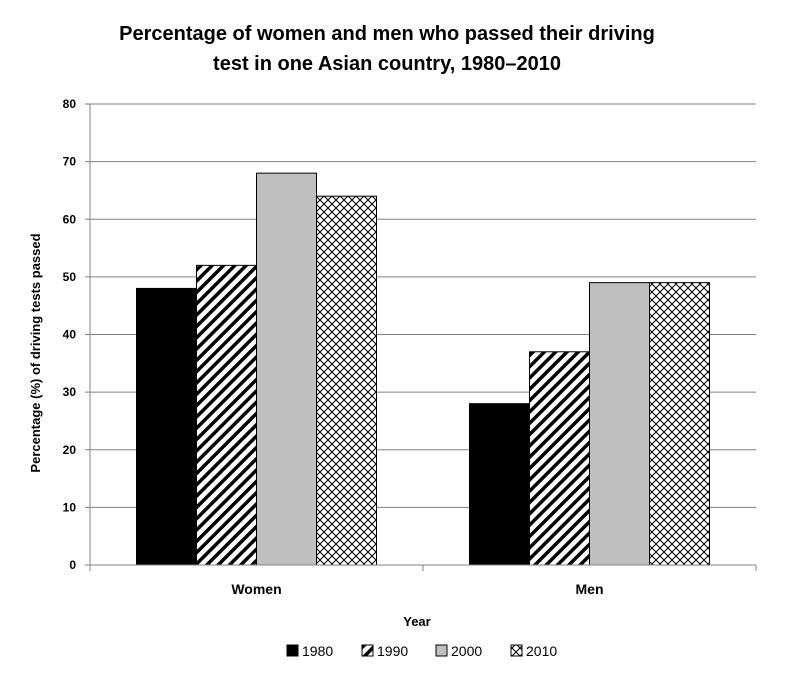 The width and height of the screenshot is (798, 680). I want to click on legend-label-1990: 1990, so click(392, 651).